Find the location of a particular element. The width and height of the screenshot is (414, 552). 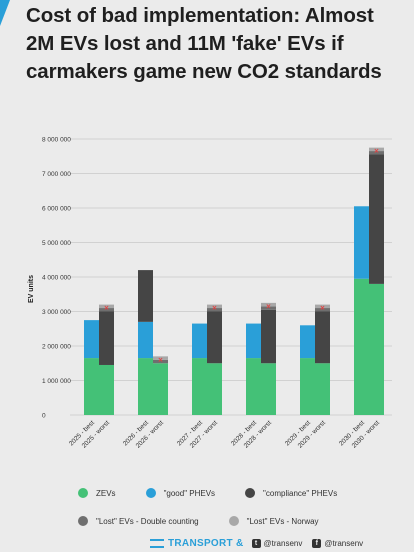

y-tick-label: 8 000 000 is located at coordinates (56, 140).